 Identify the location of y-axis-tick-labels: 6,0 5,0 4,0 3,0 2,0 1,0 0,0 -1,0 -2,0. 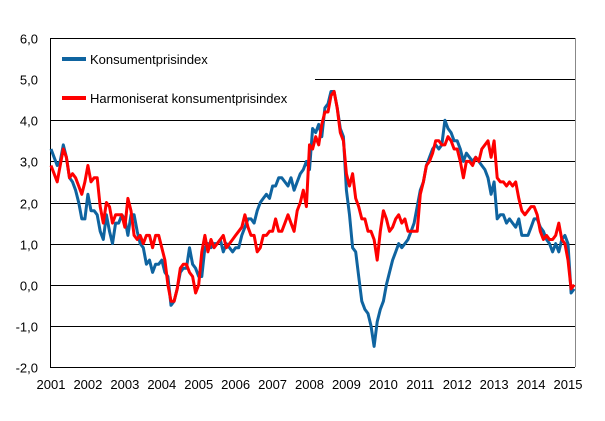
(27, 204).